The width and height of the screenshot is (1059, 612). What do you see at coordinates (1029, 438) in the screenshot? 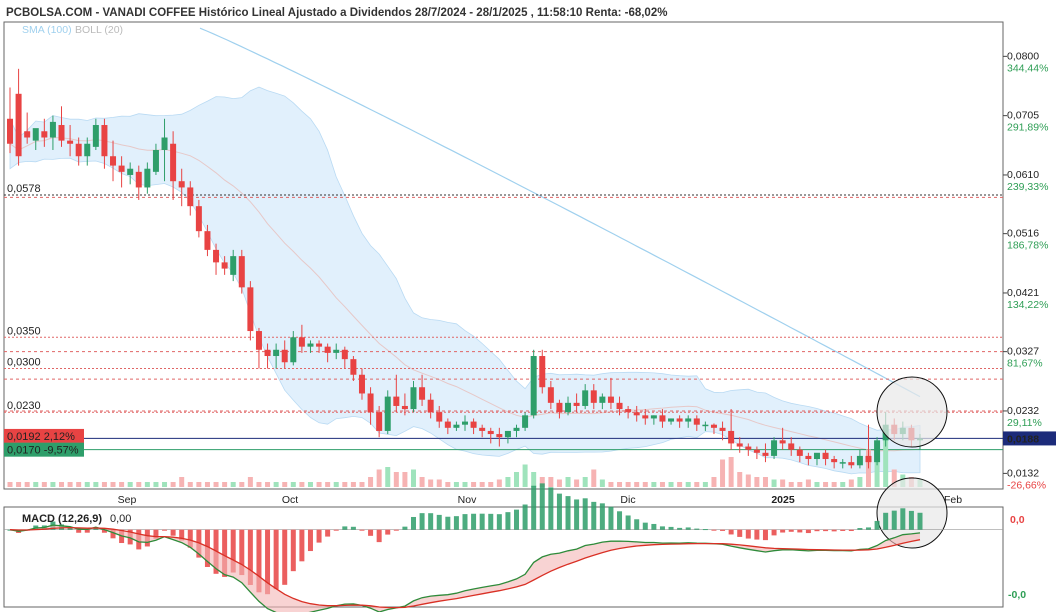
I see `current-price-tag` at bounding box center [1029, 438].